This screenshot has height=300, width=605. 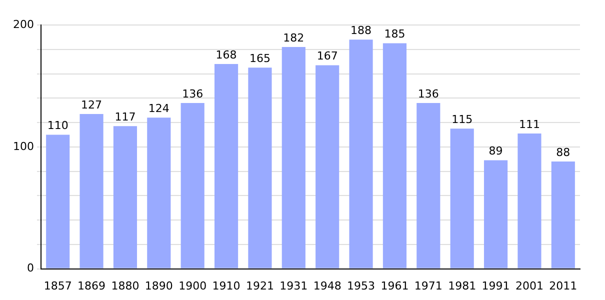 I want to click on x-tick-label: 1890, so click(x=158, y=285).